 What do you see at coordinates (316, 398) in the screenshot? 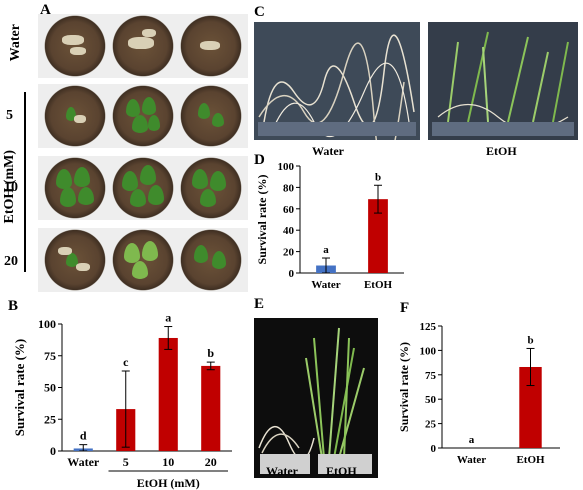
I see `photo-e` at bounding box center [316, 398].